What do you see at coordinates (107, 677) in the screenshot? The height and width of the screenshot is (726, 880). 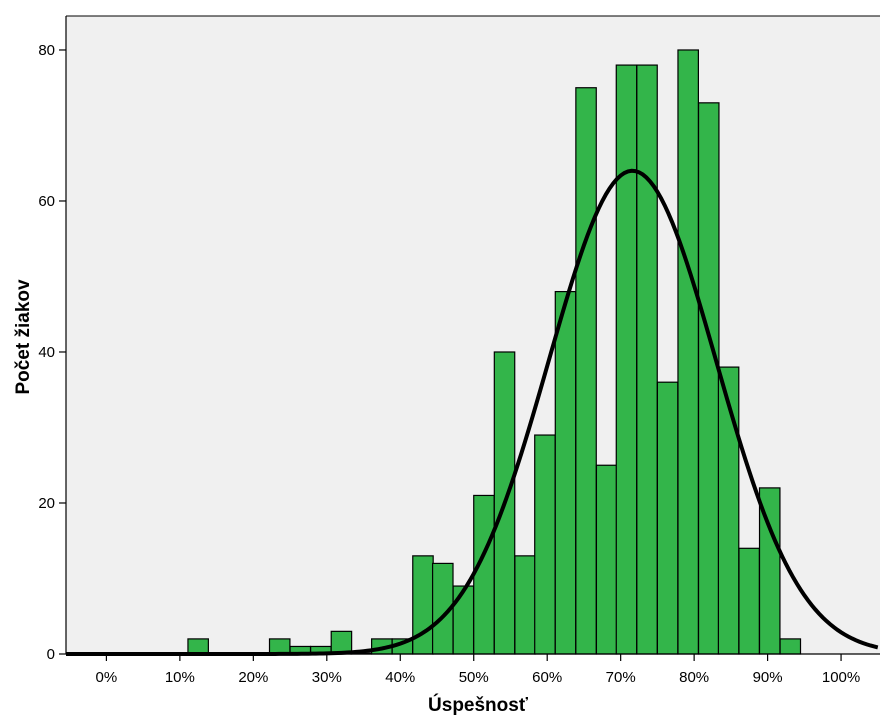 I see `x-tick-label-0: 0%` at bounding box center [107, 677].